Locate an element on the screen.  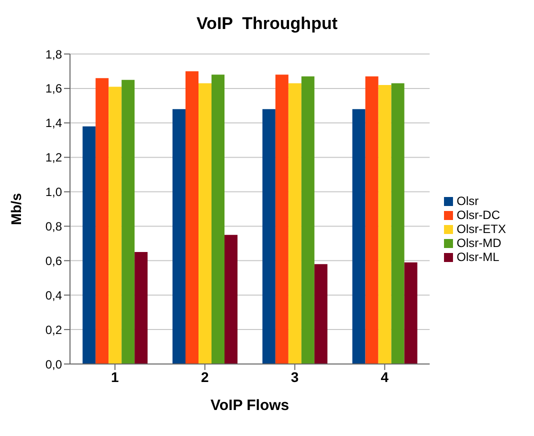
legend-label: Olsr-DC is located at coordinates (478, 215).